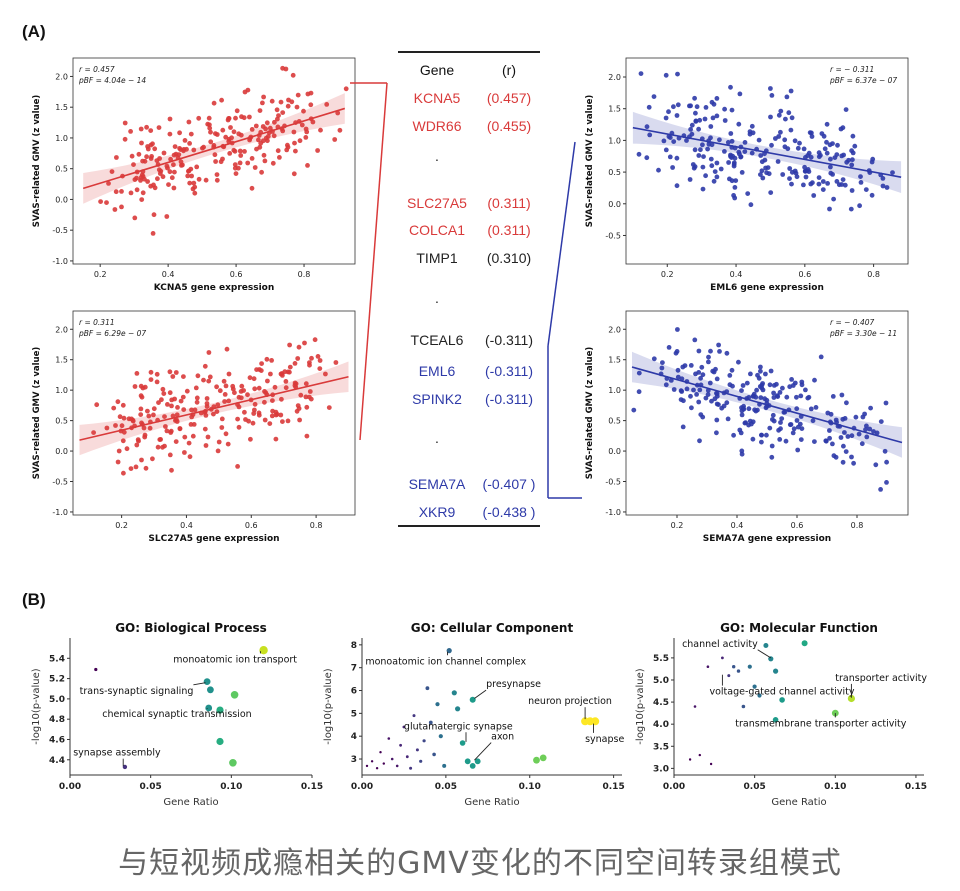 This screenshot has height=891, width=960. I want to click on connector-blue-diag, so click(561, 244).